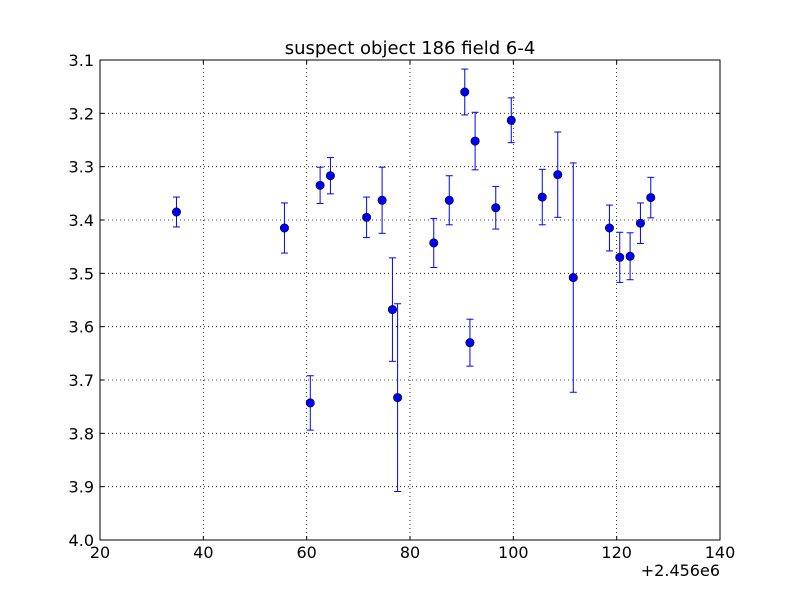  I want to click on x-tick-label: 100, so click(513, 552).